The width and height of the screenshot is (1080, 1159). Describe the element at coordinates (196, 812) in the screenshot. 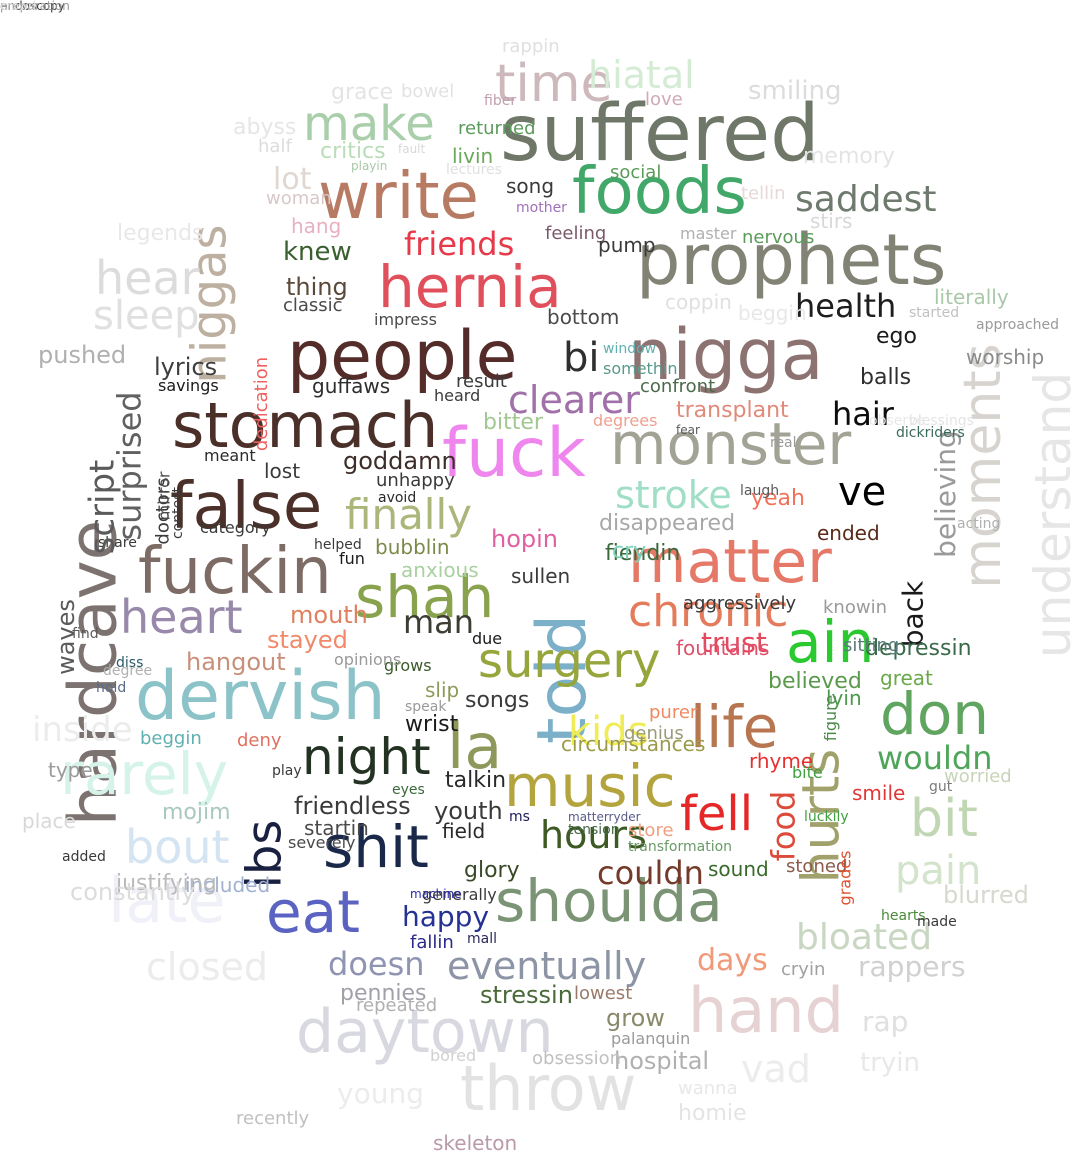

I see `word-mojim: mojim` at that location.